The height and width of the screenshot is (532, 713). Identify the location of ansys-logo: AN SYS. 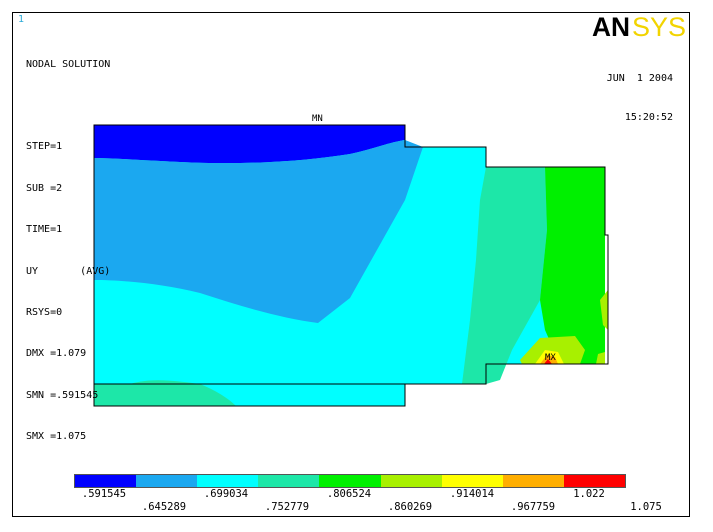
(639, 26).